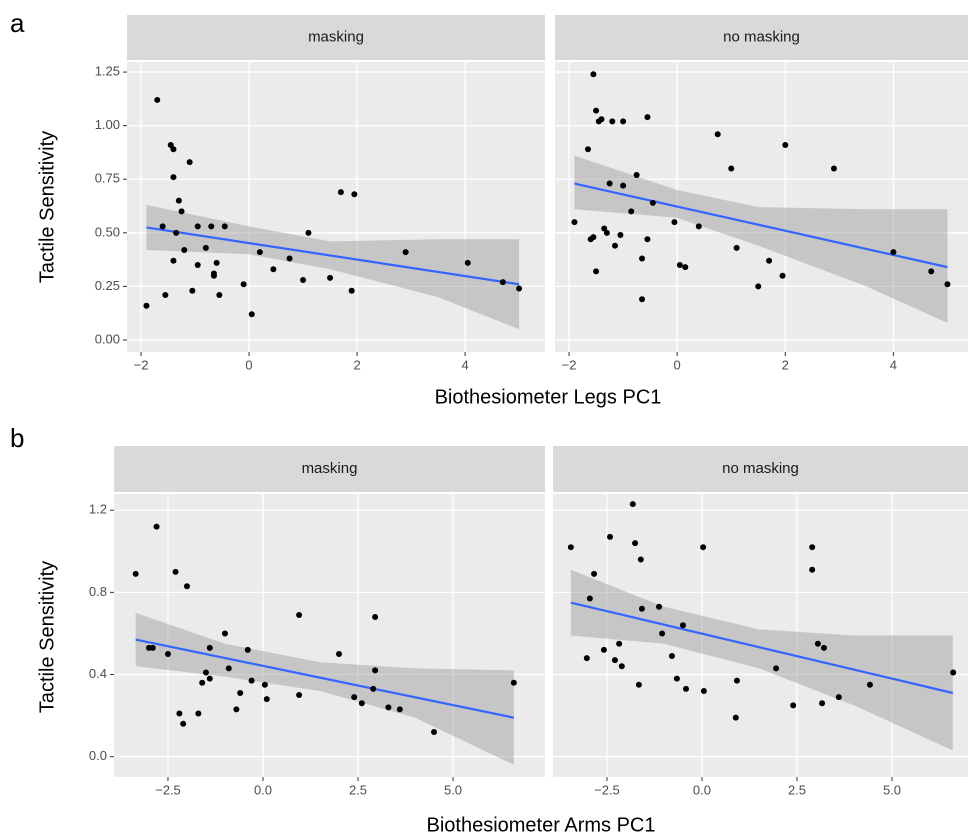 This screenshot has width=973, height=838. What do you see at coordinates (107, 124) in the screenshot?
I see `y-tick-label: 1.00` at bounding box center [107, 124].